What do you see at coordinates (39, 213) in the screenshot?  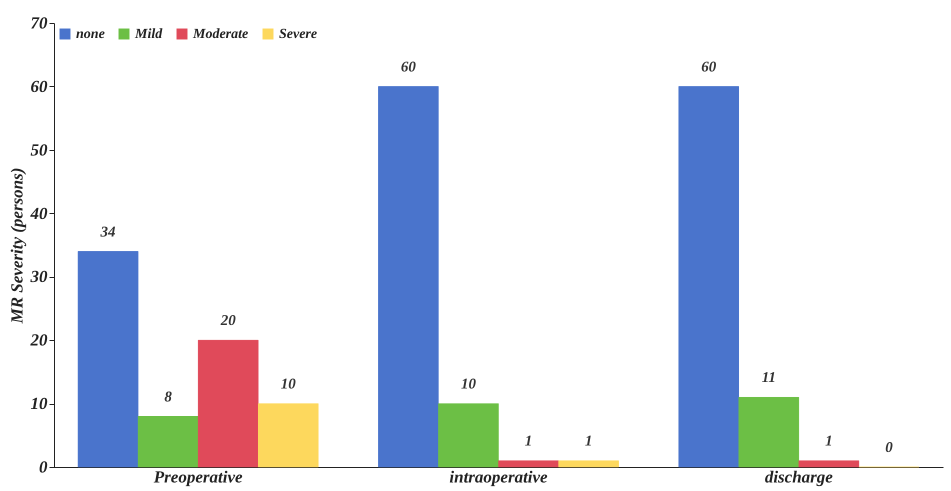 I see `y-tick-label: 40` at bounding box center [39, 213].